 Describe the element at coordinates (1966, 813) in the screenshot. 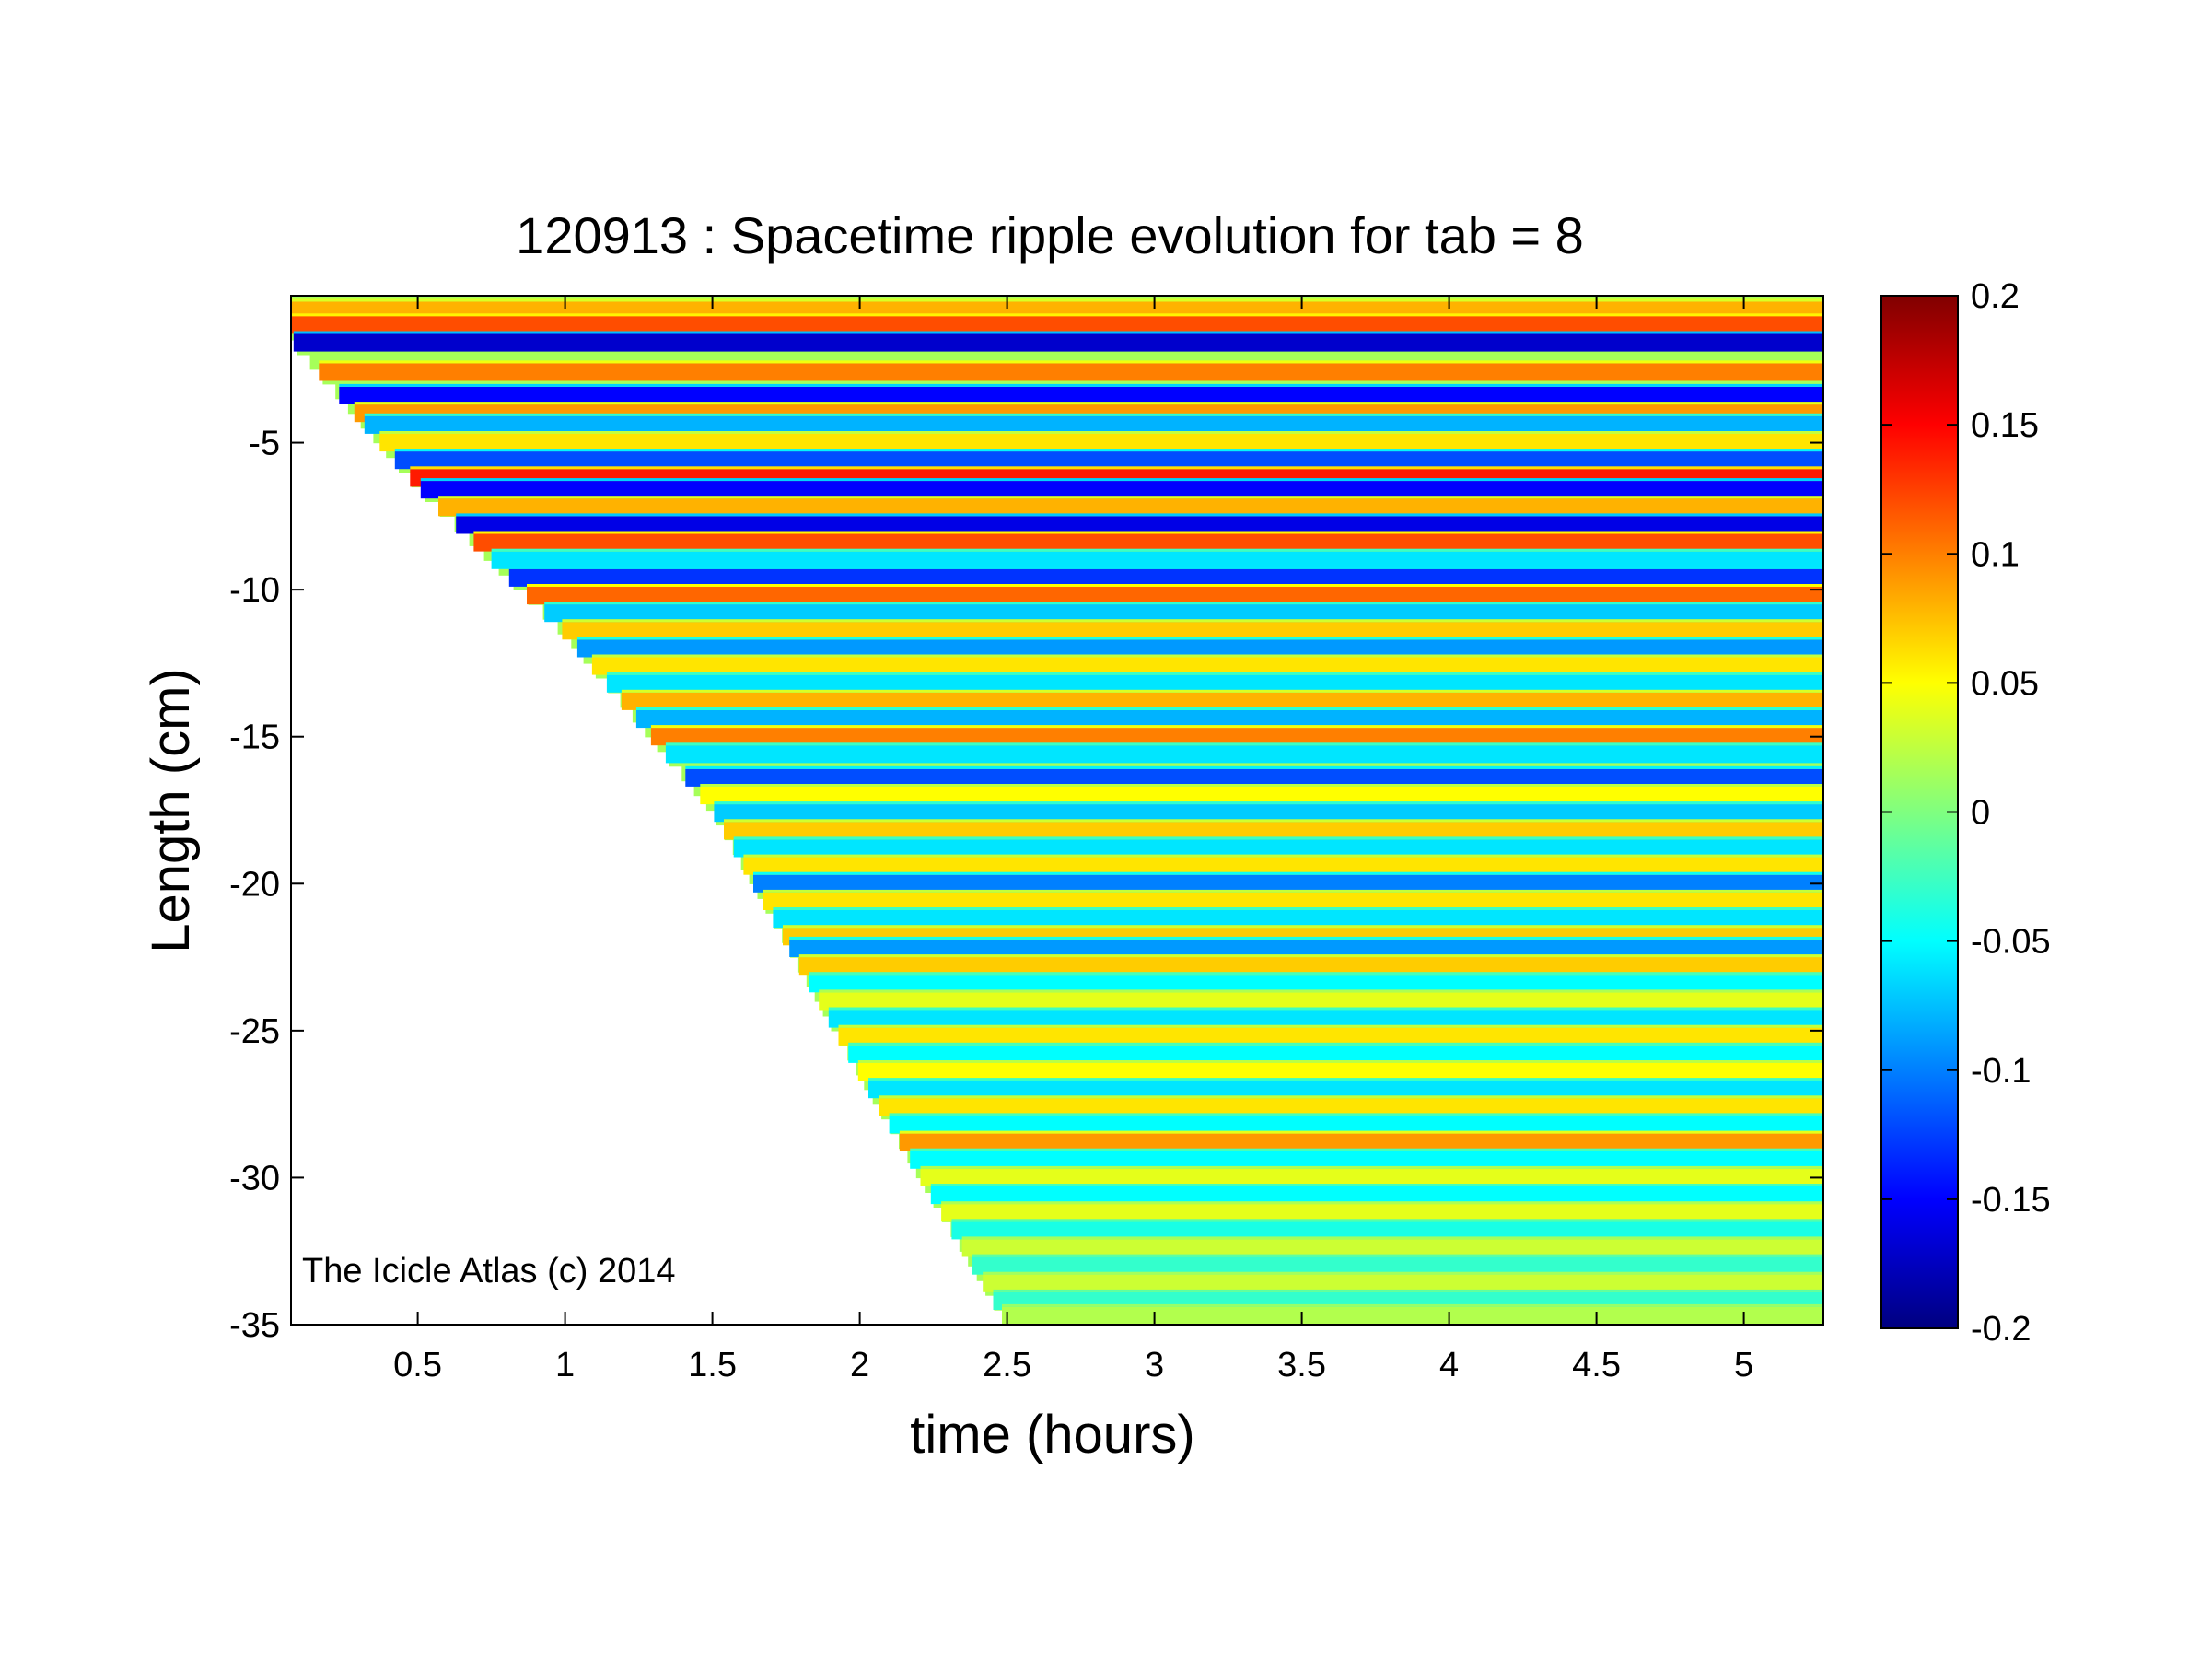

I see `colorbar: 0.2 0.15 0.1 0.05 0 -0.05 -0.1 -0.15 -0.2` at that location.